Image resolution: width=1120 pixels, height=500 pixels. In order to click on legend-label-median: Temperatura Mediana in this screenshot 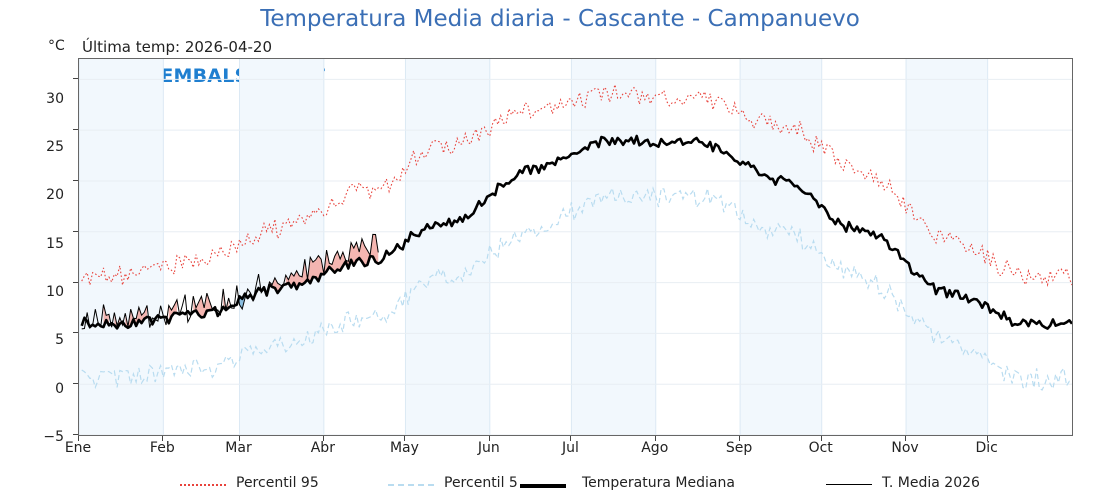, I will do `click(658, 483)`.